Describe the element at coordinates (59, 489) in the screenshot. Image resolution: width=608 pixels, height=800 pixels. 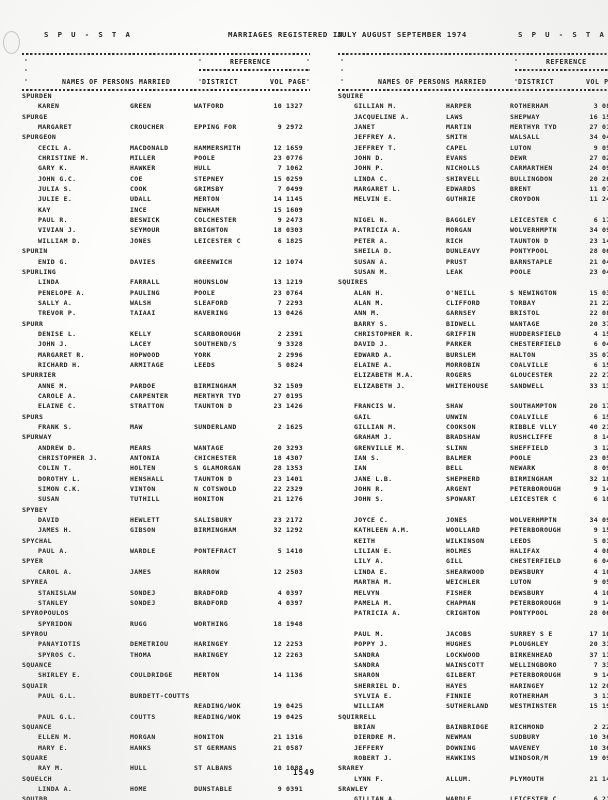
I see `given-name: SIMON C.K.` at that location.